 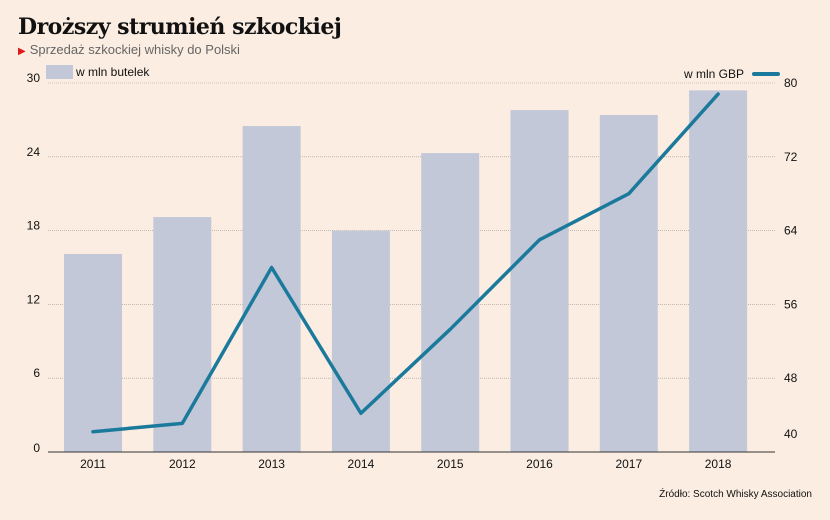 I want to click on left-tick-label: 6, so click(x=36, y=373).